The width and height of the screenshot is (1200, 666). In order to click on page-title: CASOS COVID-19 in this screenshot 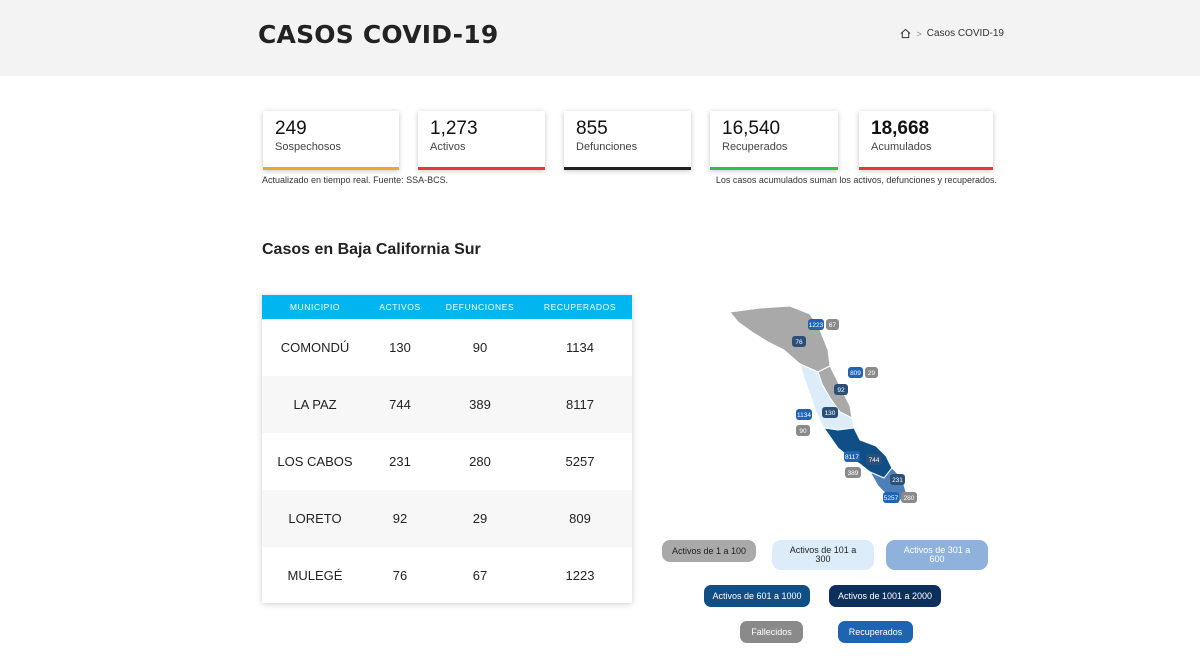, I will do `click(378, 34)`.